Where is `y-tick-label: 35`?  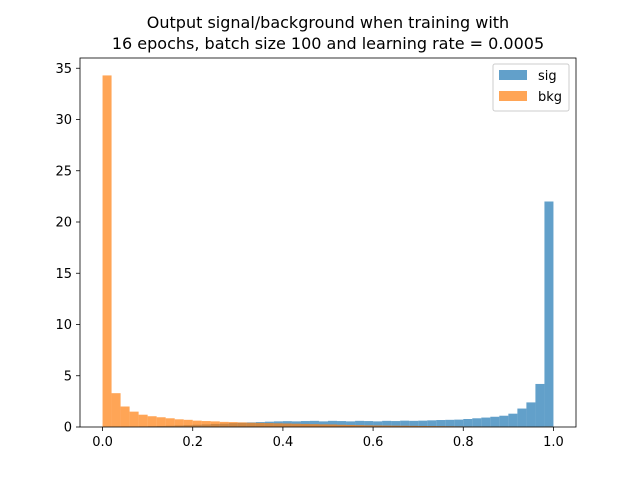
y-tick-label: 35 is located at coordinates (63, 69).